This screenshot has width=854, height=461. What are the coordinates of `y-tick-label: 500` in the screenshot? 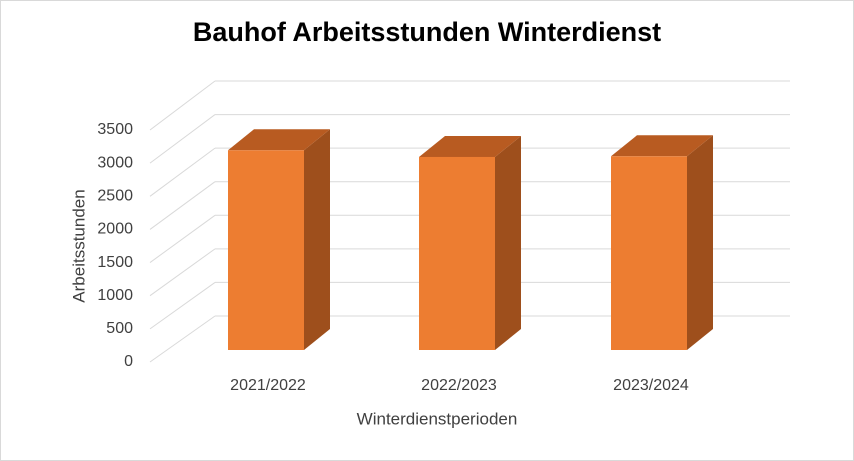 It's located at (119, 328).